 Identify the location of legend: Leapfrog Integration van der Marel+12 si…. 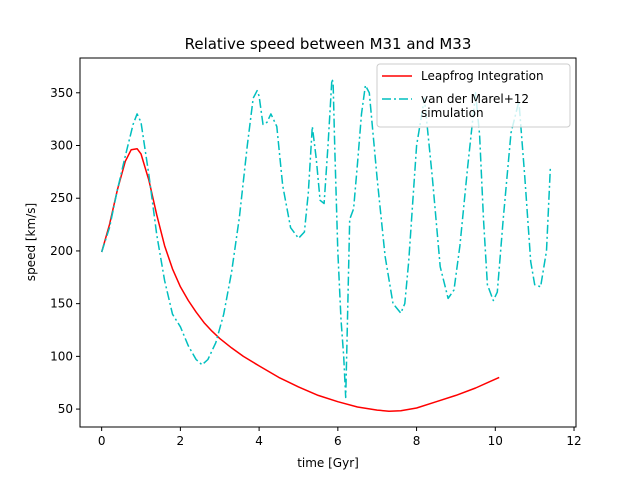
(473, 95).